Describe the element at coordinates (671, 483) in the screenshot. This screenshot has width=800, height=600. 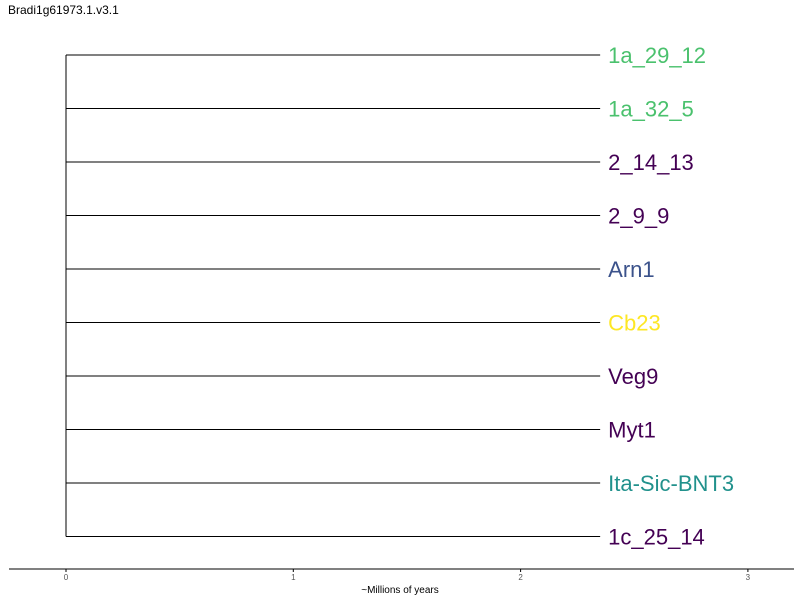
I see `leaf-label: Ita-Sic-BNT3` at that location.